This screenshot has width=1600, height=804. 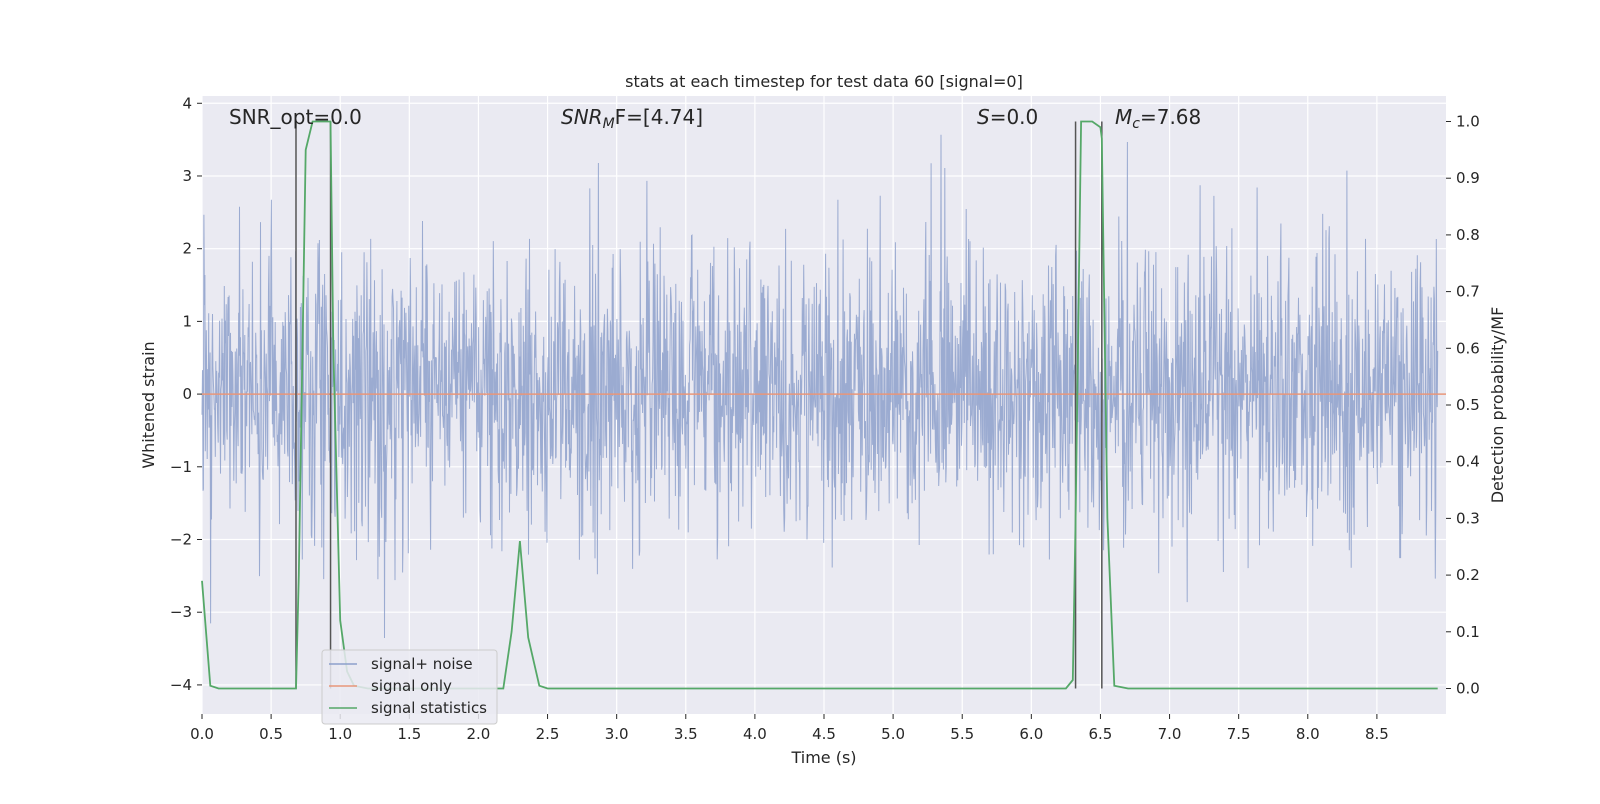 I want to click on right-y-axis-label: Detection probability/MF, so click(x=1497, y=405).